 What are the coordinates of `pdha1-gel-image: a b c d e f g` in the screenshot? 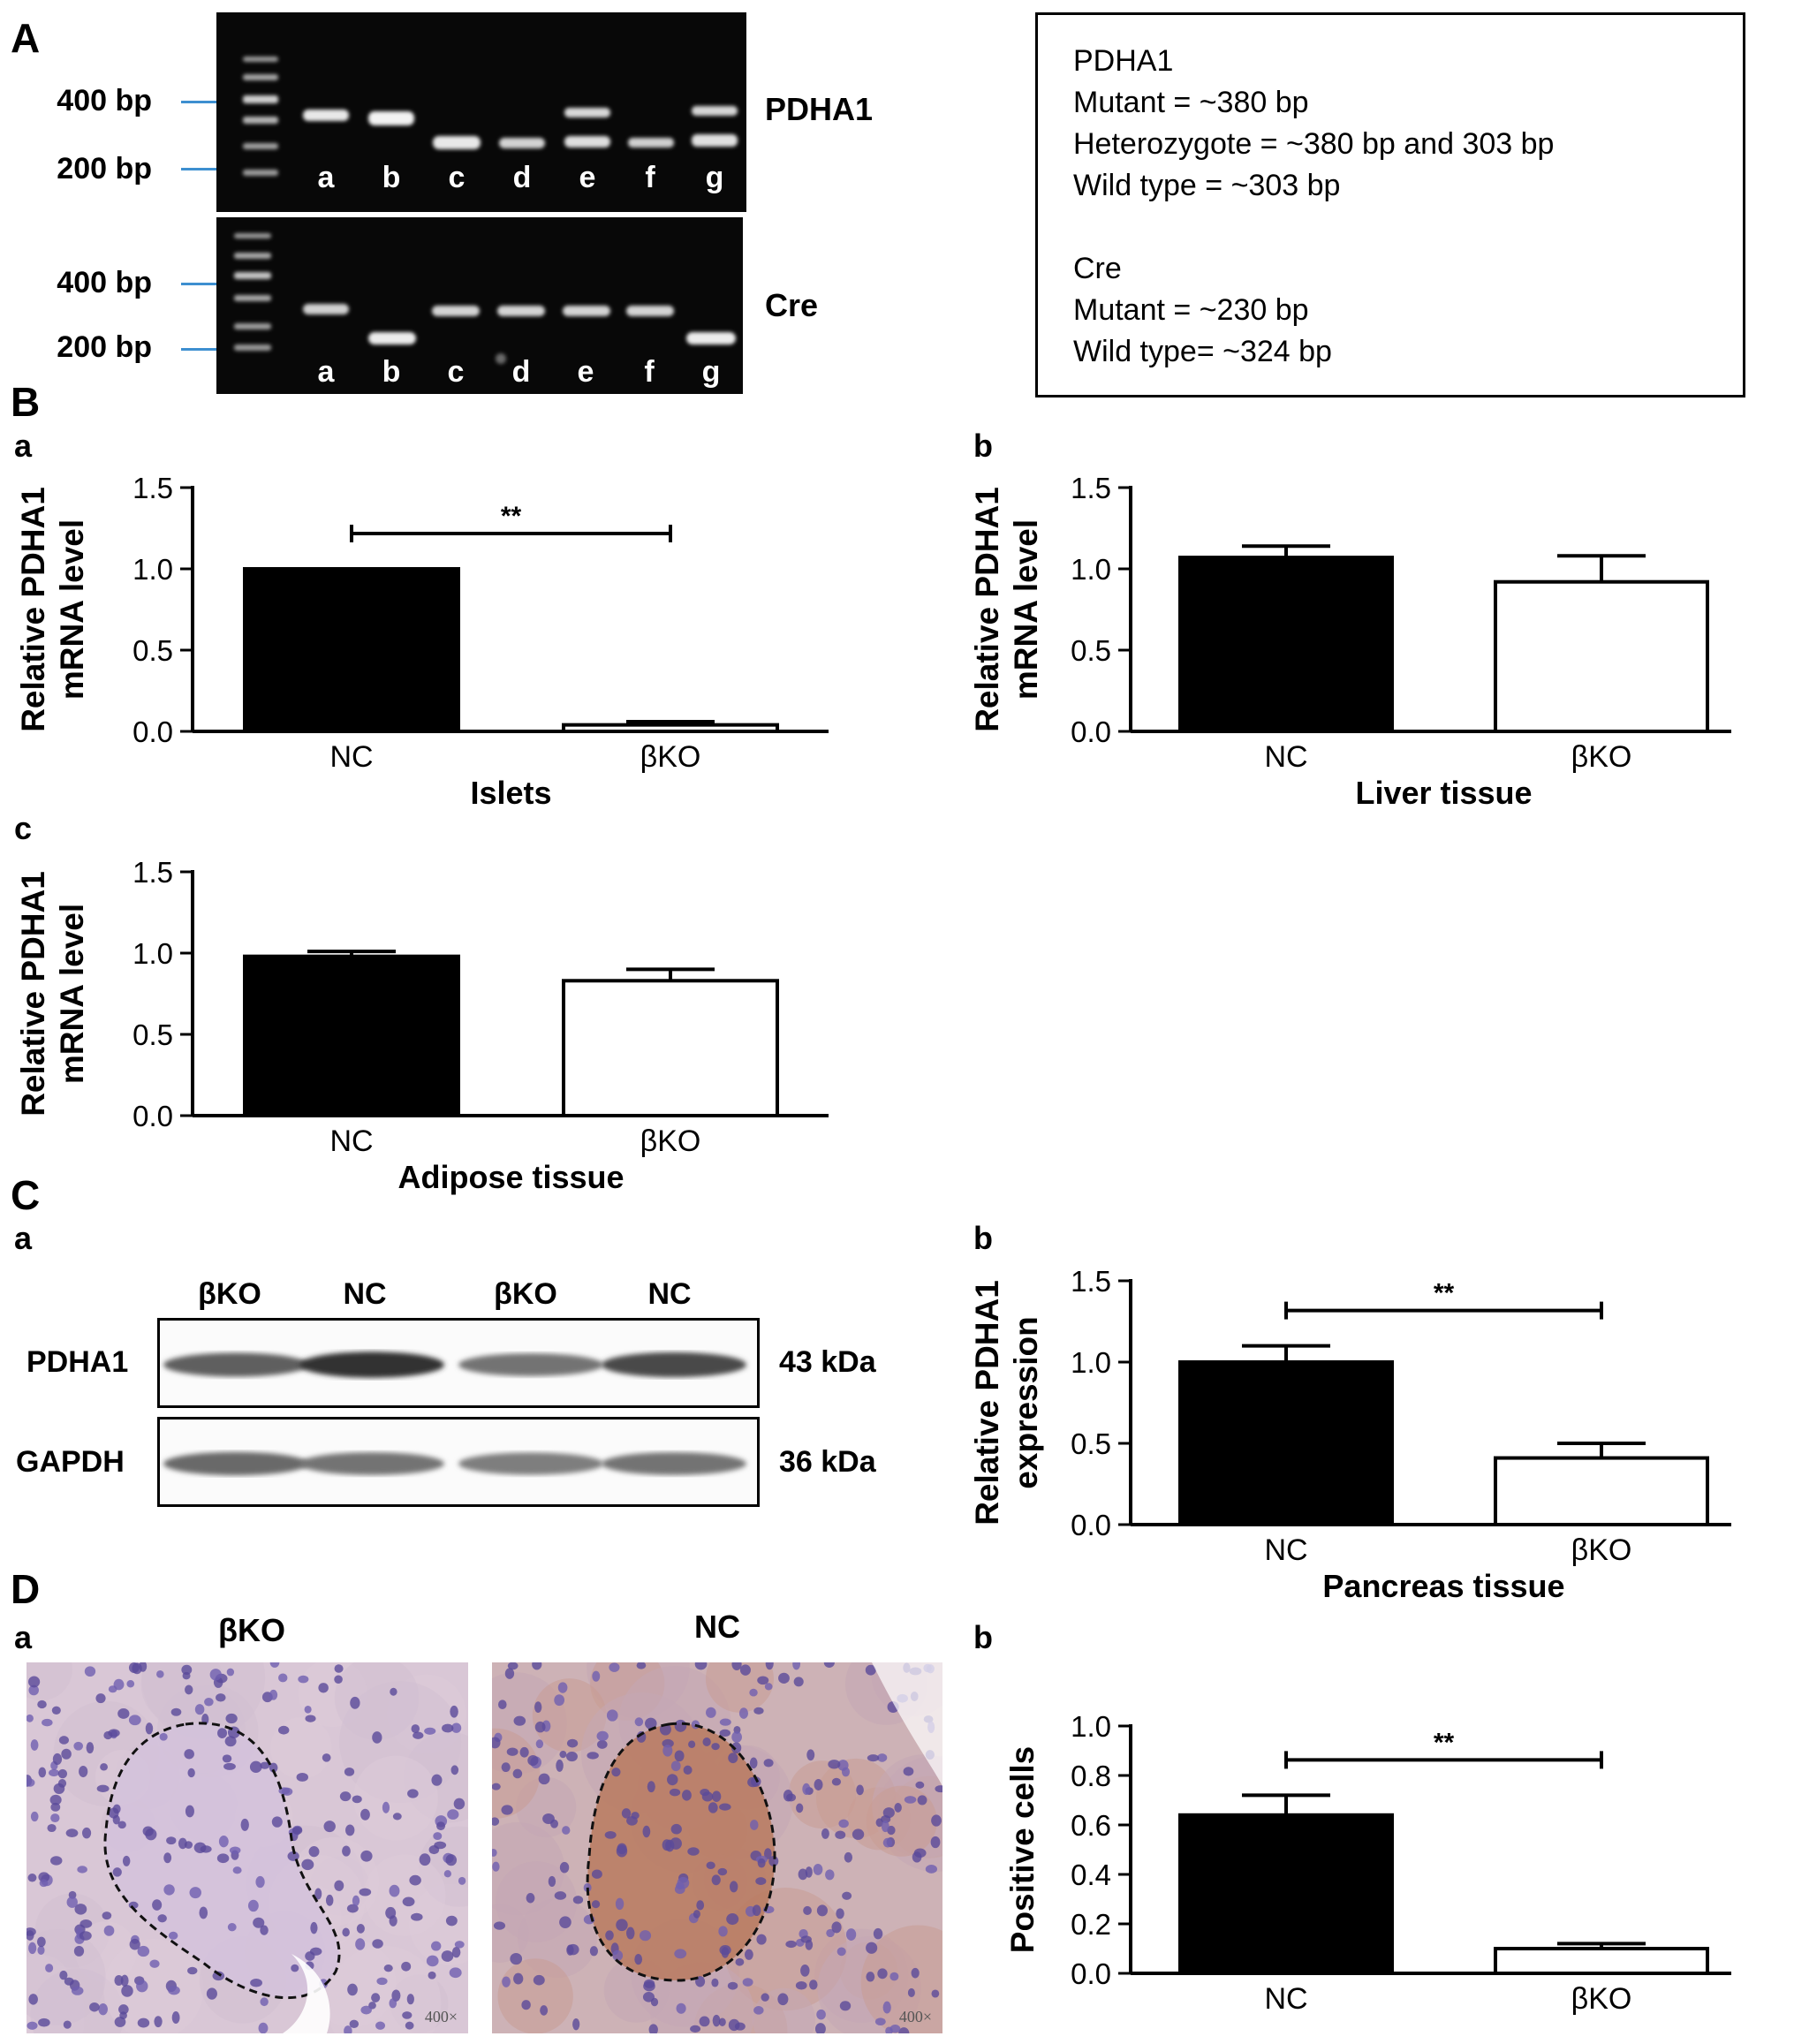 It's located at (481, 112).